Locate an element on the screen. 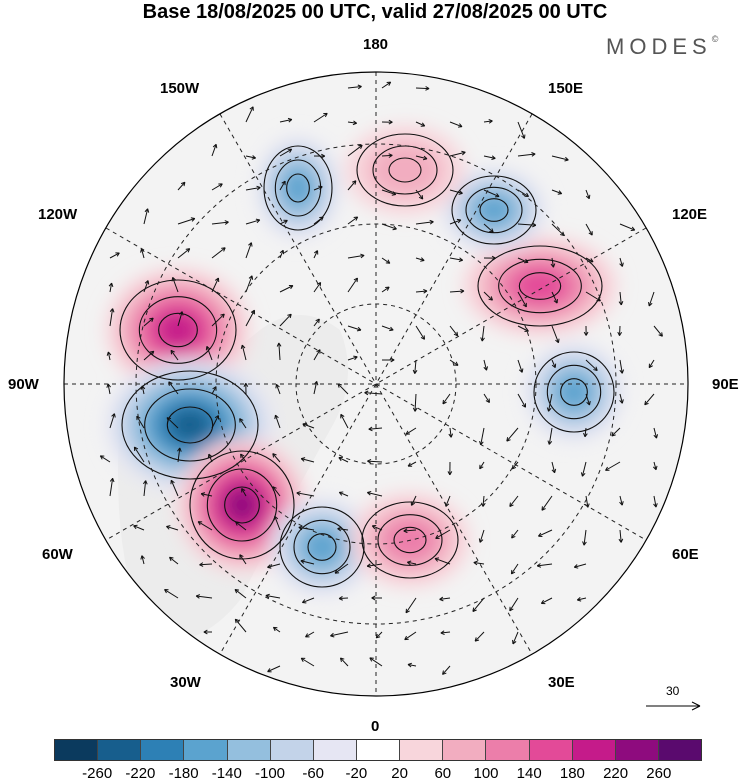  colorbar-tick-label: -140 is located at coordinates (226, 773).